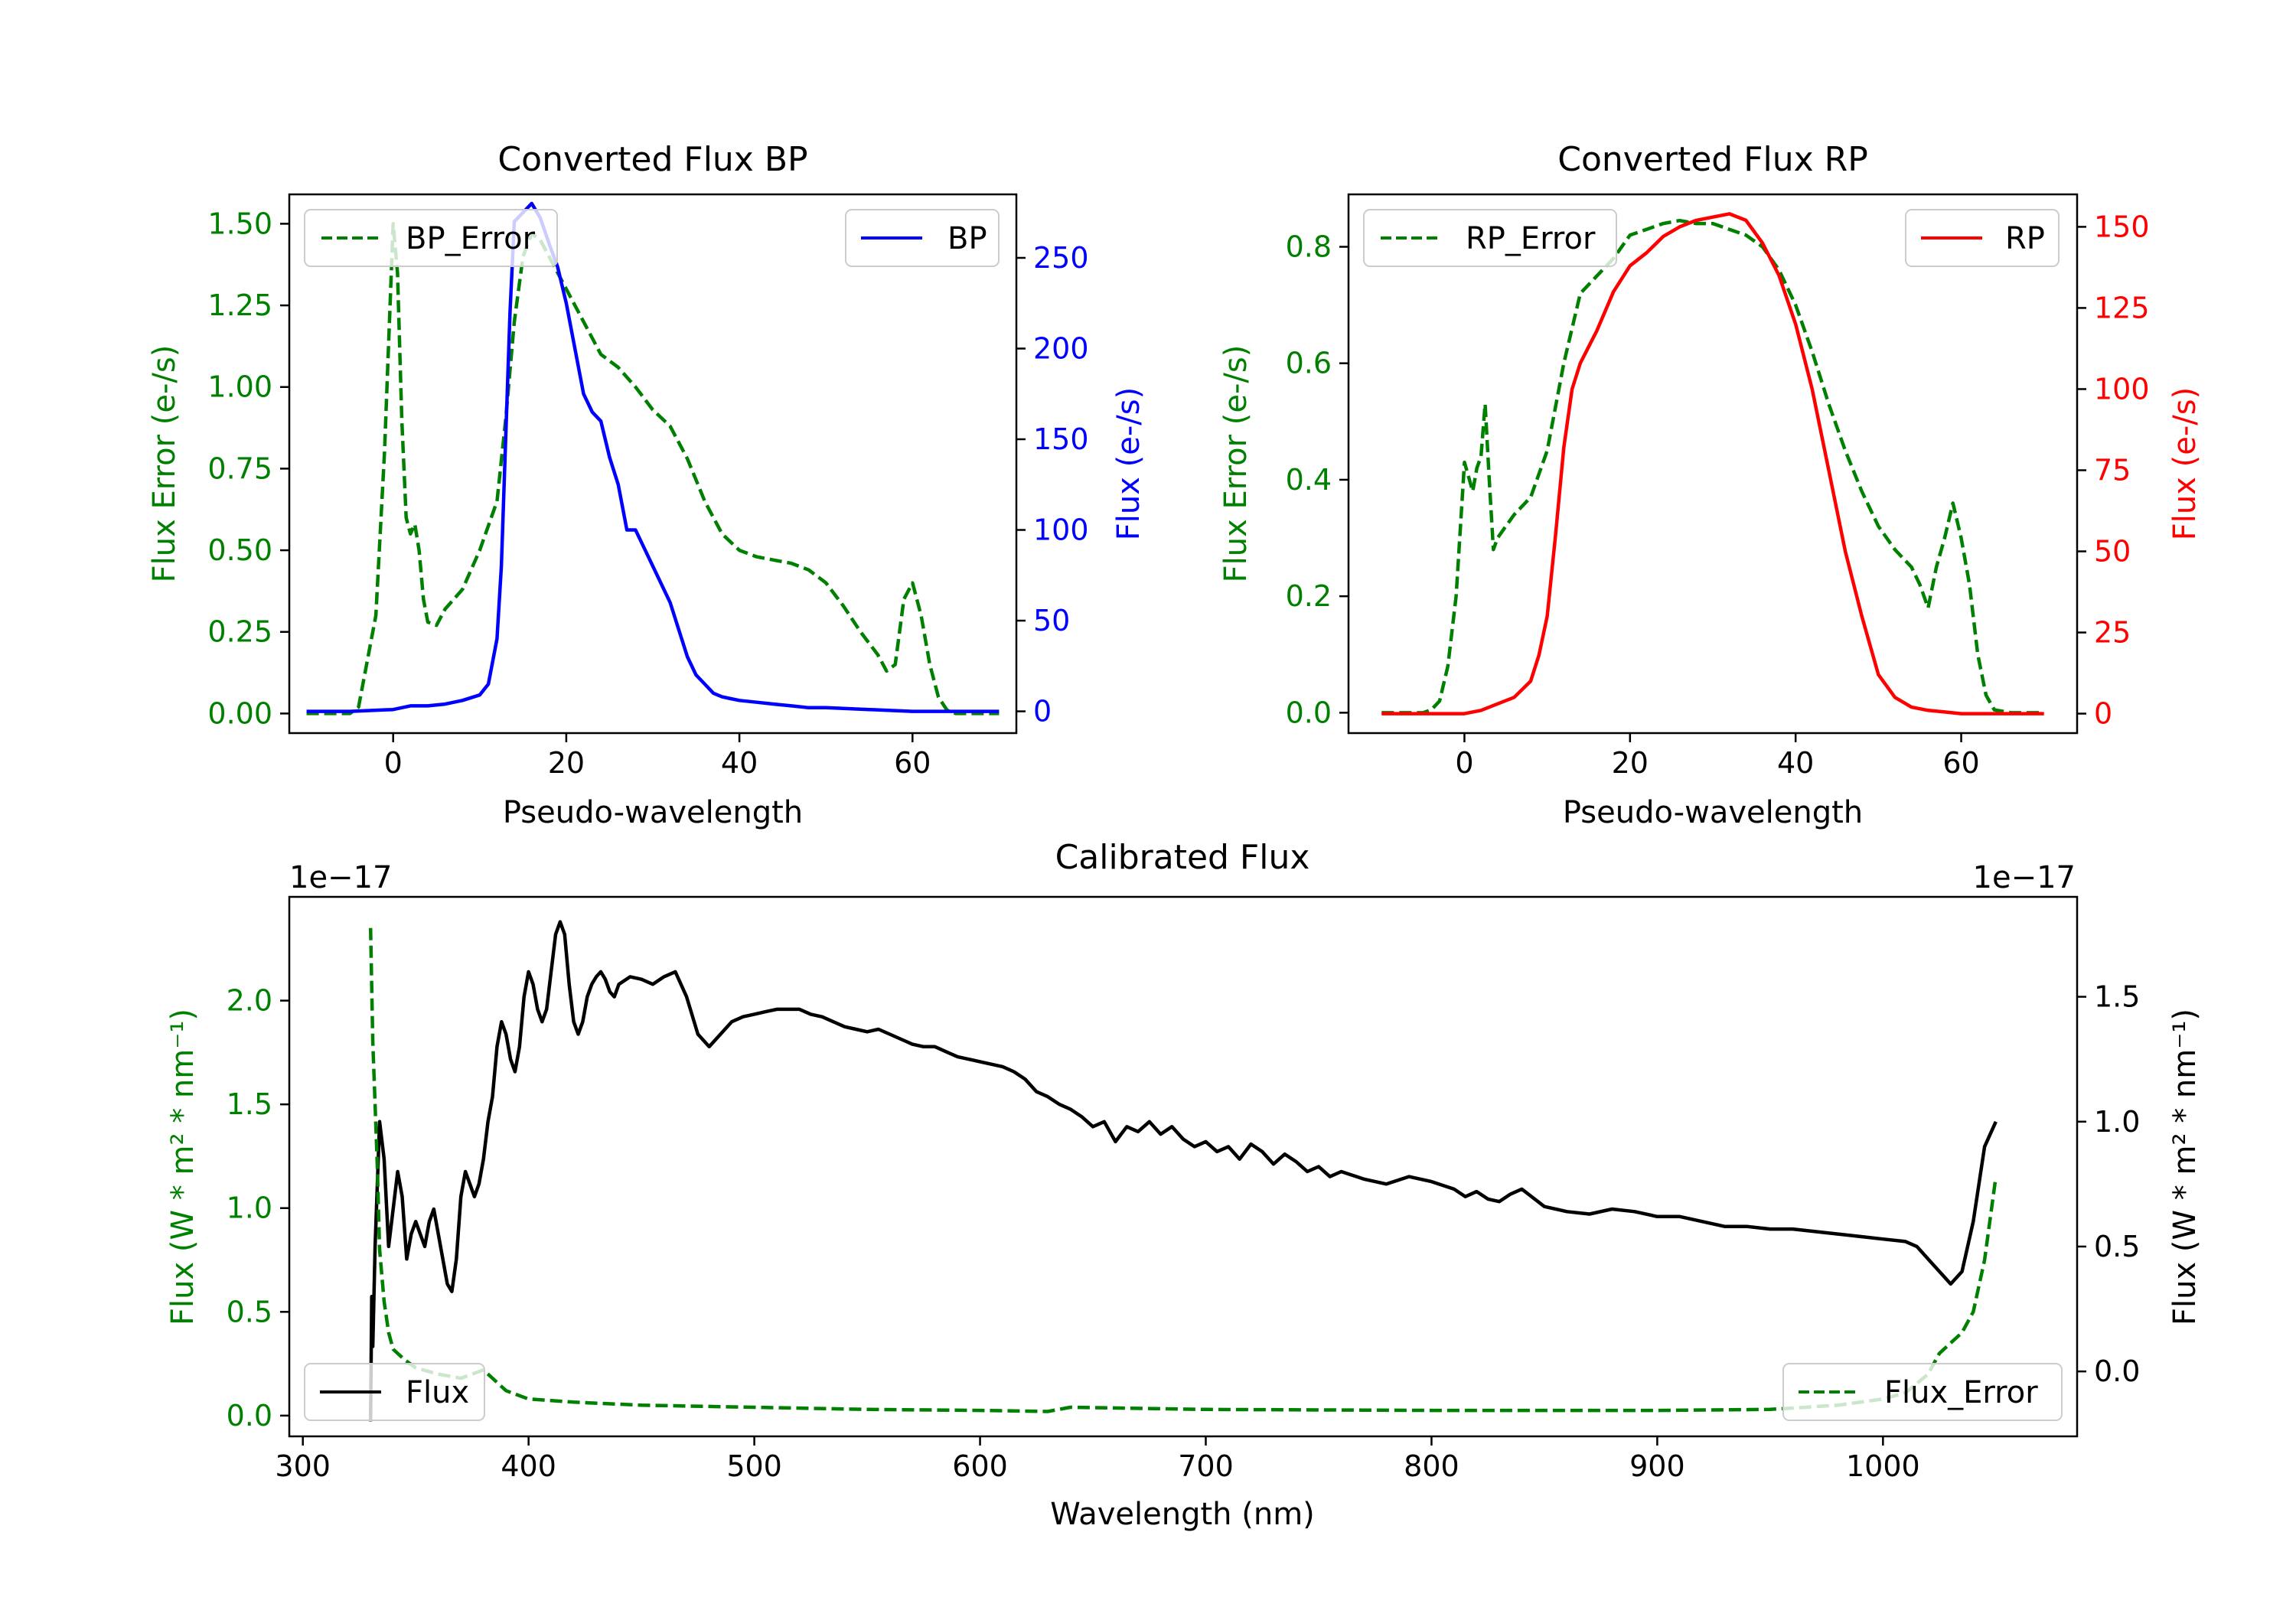 This screenshot has width=2296, height=1607. What do you see at coordinates (1630, 763) in the screenshot?
I see `rp-x-tick-label: 20` at bounding box center [1630, 763].